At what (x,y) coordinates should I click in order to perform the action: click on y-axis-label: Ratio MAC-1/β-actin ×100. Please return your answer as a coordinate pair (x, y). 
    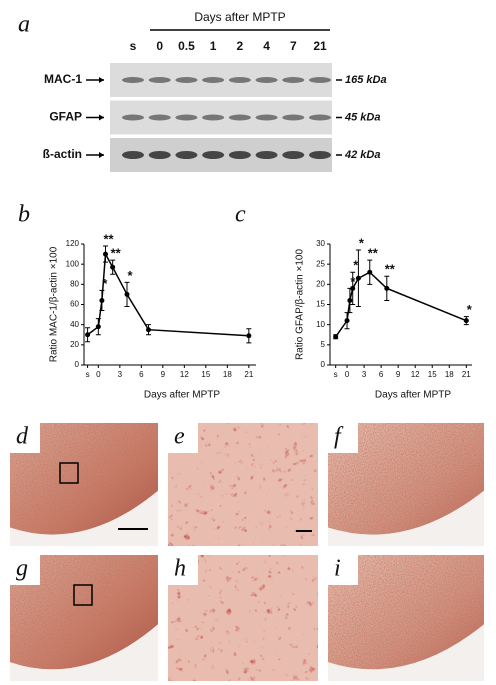
    Looking at the image, I should click on (54, 304).